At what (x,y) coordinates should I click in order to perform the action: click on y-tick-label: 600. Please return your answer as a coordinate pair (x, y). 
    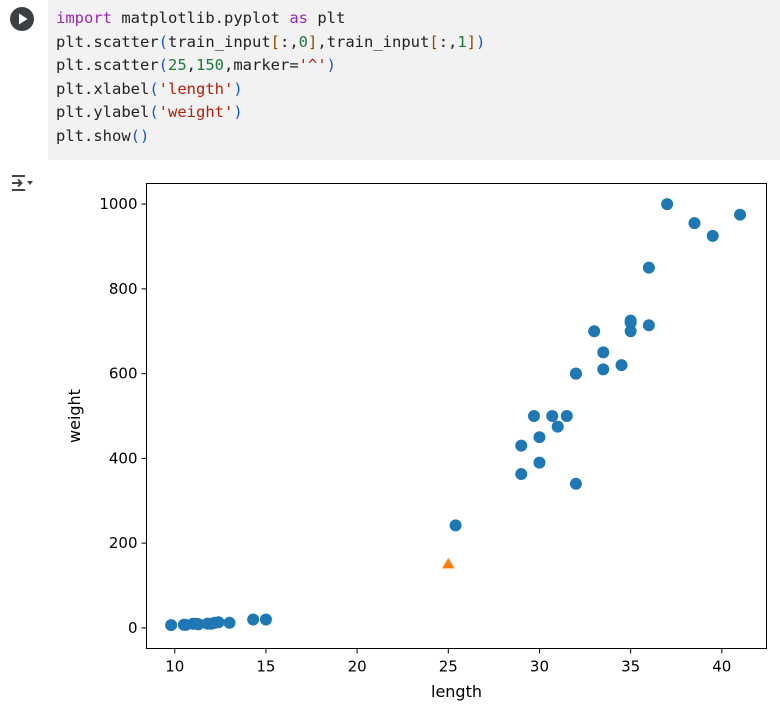
    Looking at the image, I should click on (123, 374).